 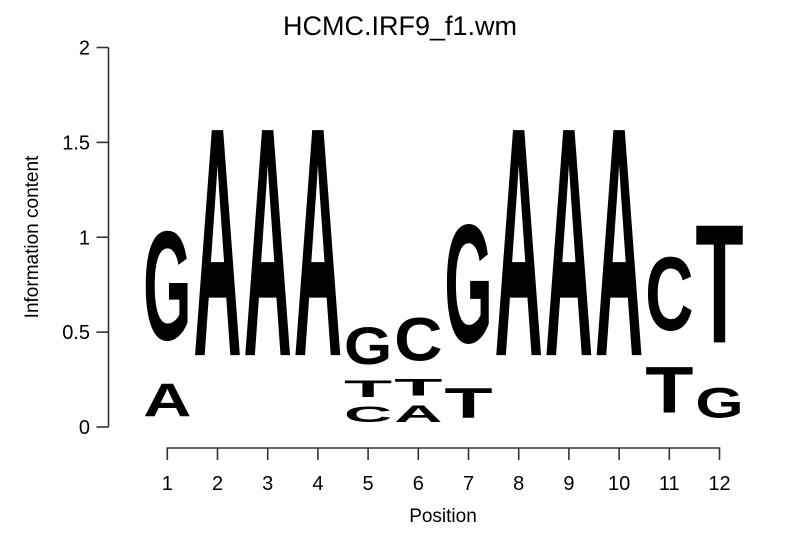 What do you see at coordinates (443, 516) in the screenshot?
I see `x-axis-label: Position` at bounding box center [443, 516].